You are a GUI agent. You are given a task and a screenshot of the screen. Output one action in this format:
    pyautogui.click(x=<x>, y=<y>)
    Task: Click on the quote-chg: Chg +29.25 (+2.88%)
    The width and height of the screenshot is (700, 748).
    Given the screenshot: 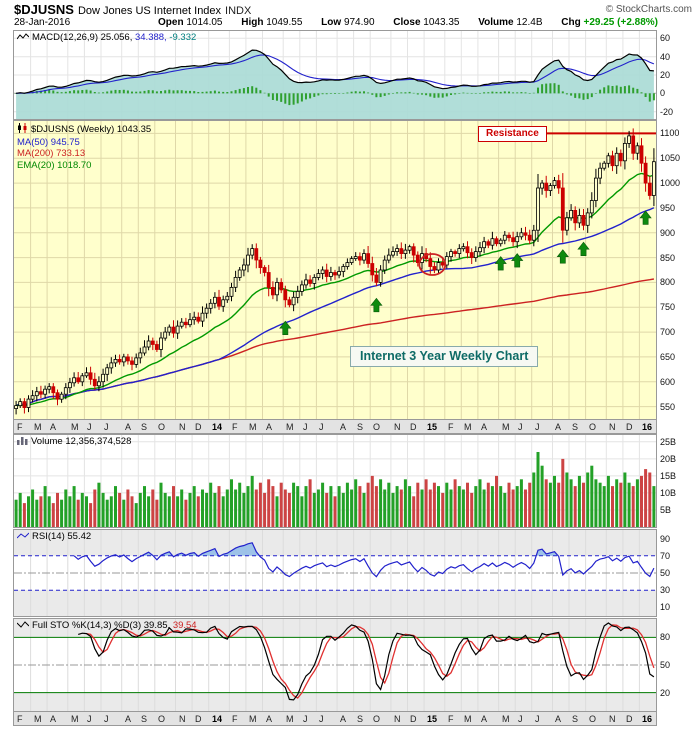 What is the action you would take?
    pyautogui.click(x=609, y=22)
    